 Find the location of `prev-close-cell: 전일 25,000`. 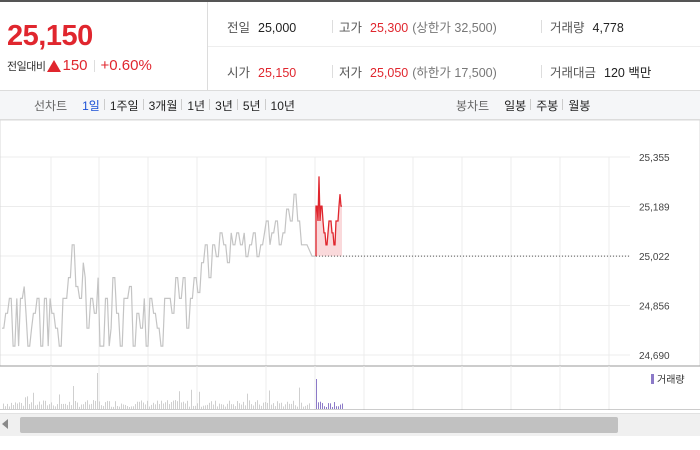

prev-close-cell: 전일 25,000 is located at coordinates (261, 26).